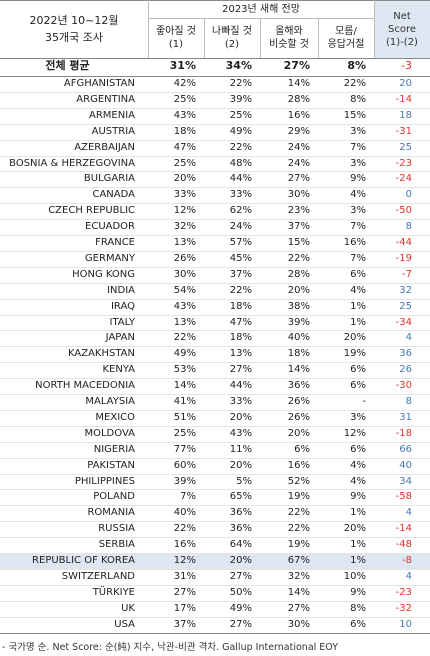 The width and height of the screenshot is (430, 656). I want to click on row-cell: 60%, so click(184, 465).